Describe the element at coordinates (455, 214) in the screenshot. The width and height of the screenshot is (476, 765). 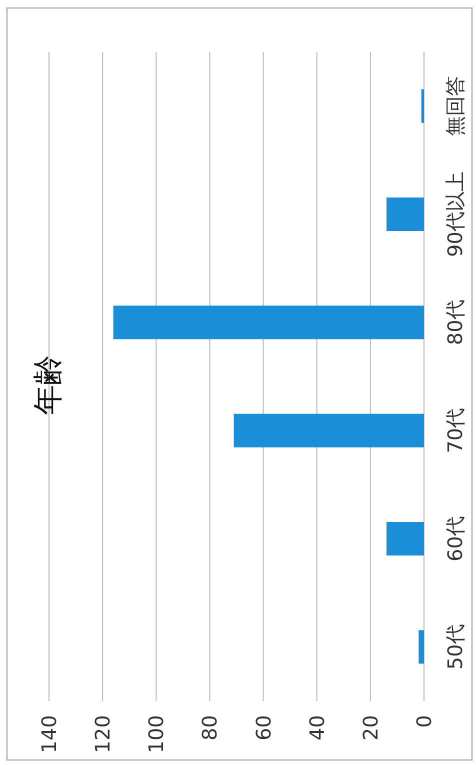
I see `y-tick-label: 90代以上` at that location.